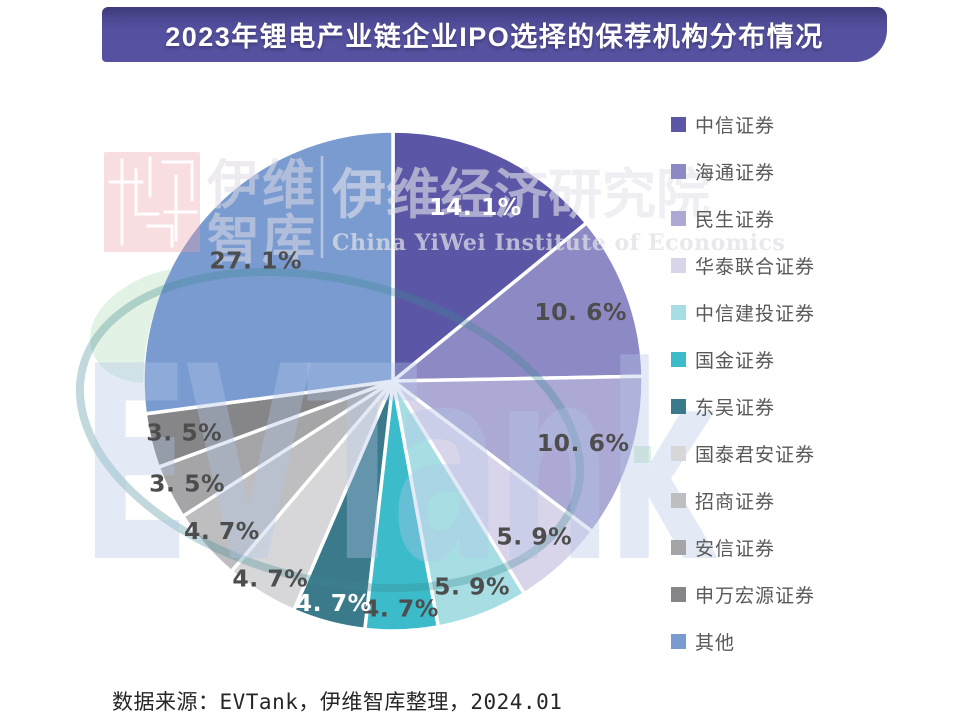 The width and height of the screenshot is (960, 722). What do you see at coordinates (755, 455) in the screenshot?
I see `legend-label: 国泰君安证券` at bounding box center [755, 455].